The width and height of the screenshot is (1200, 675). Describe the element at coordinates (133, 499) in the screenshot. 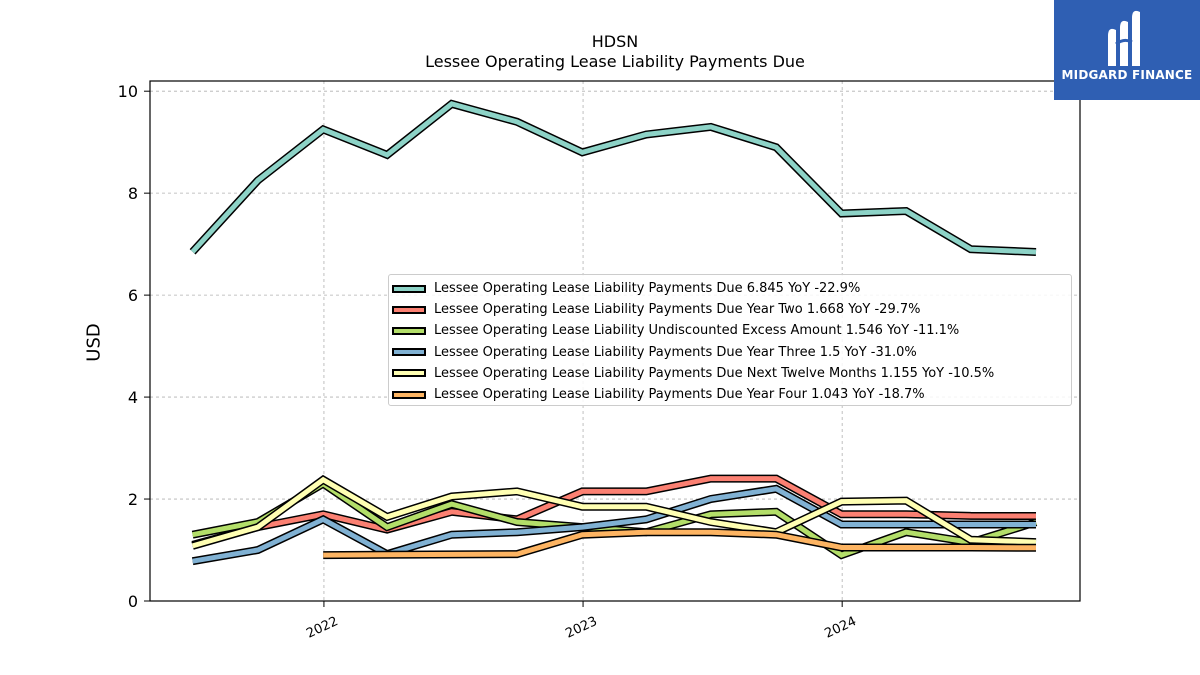

I see `y-tick-label: 2` at that location.